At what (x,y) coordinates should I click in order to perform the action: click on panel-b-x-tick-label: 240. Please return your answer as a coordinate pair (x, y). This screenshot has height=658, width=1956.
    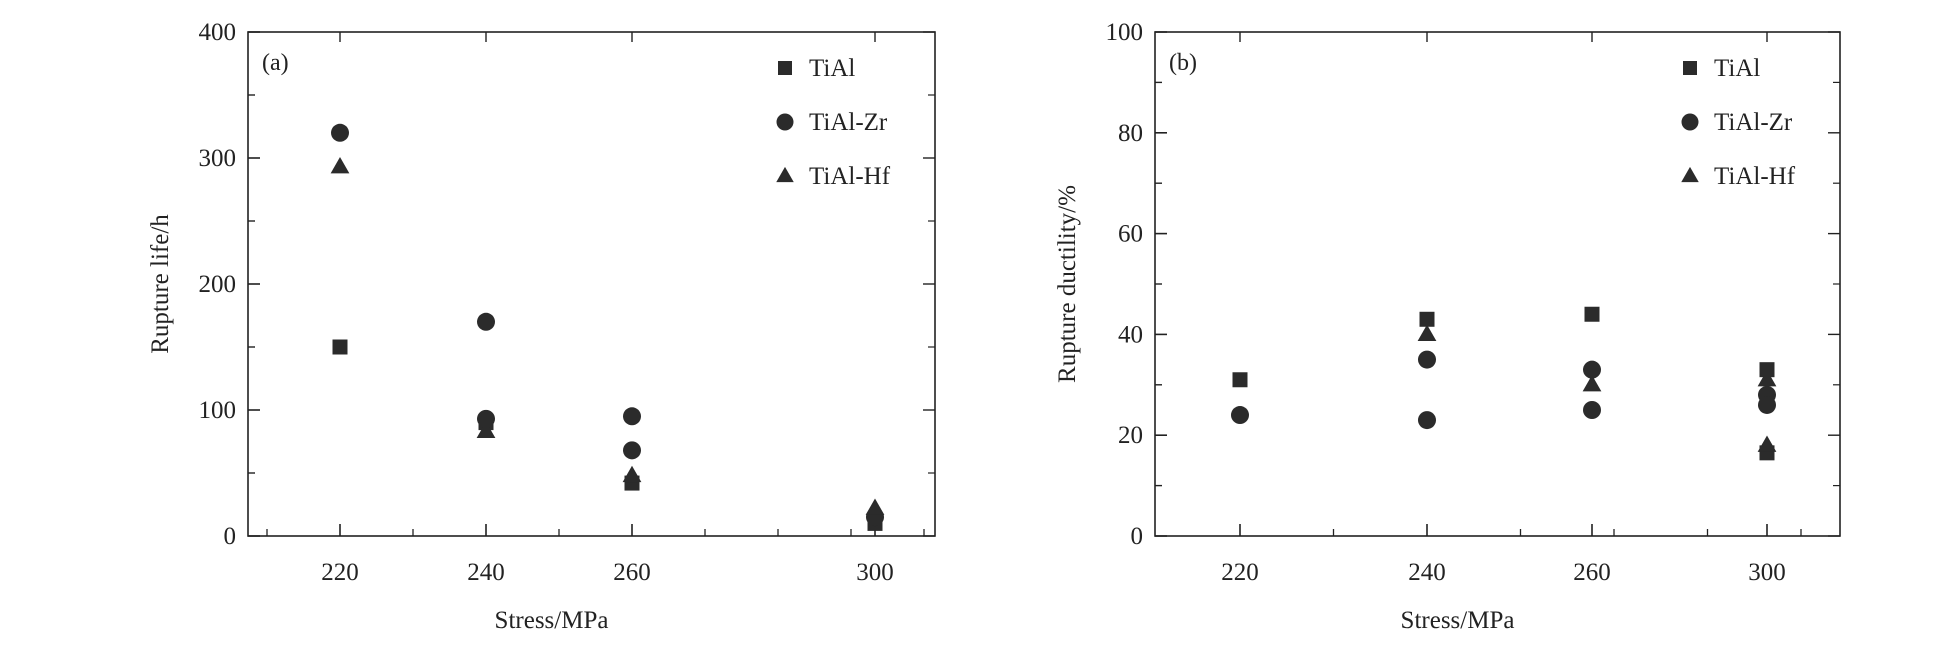
    Looking at the image, I should click on (1427, 572).